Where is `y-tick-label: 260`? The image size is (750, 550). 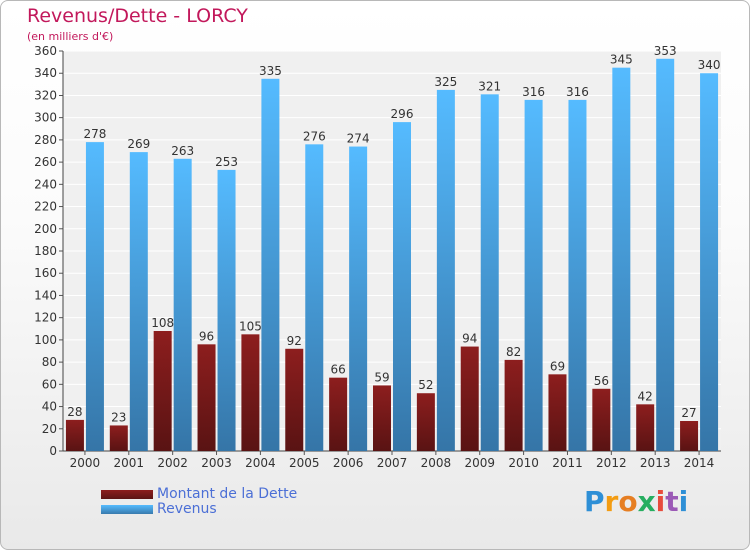
y-tick-label: 260 is located at coordinates (45, 162).